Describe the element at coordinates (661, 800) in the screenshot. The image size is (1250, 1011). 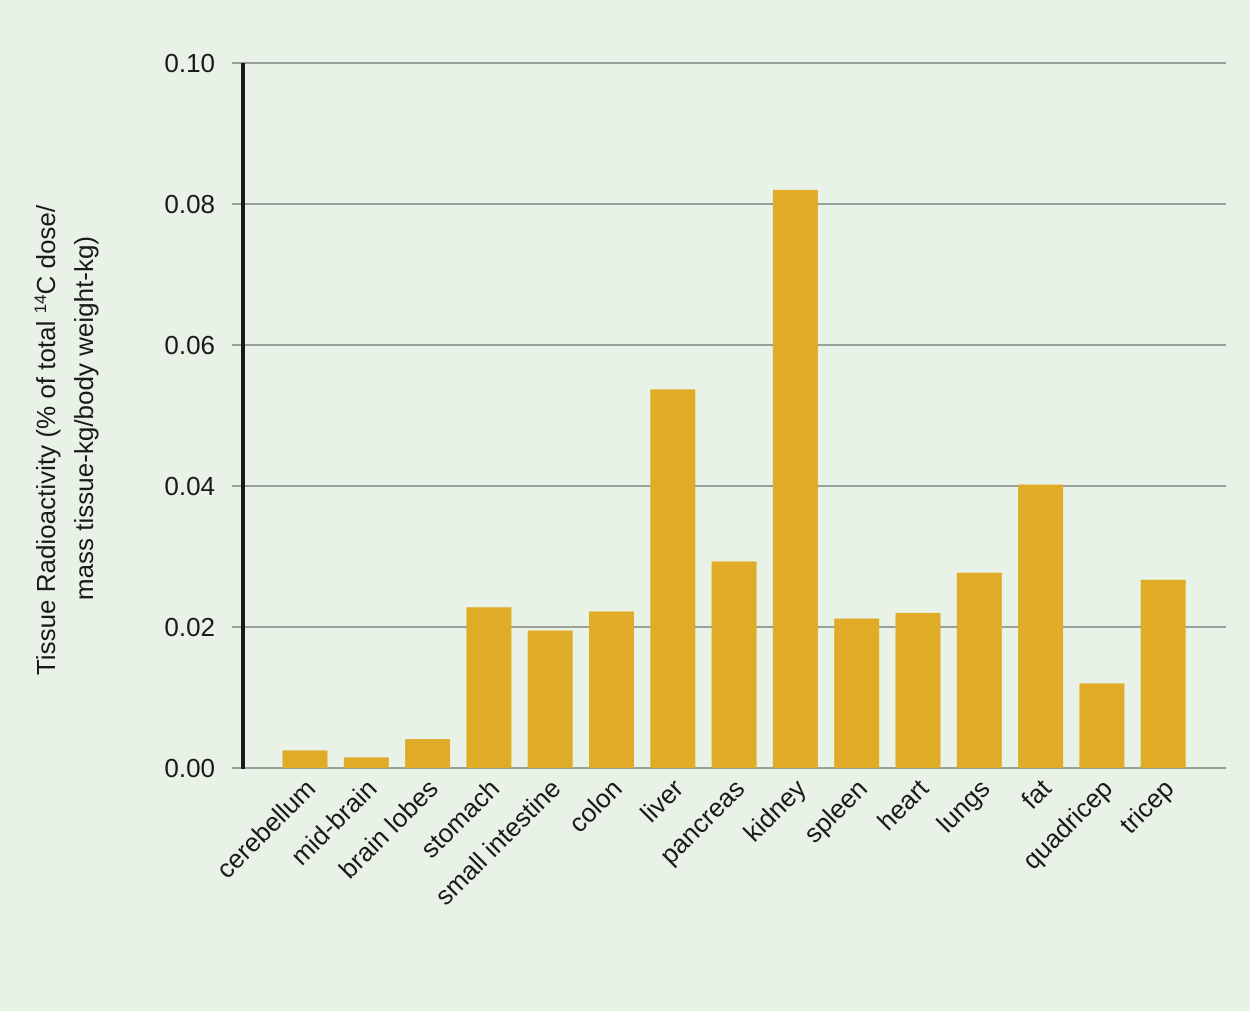
I see `x-tick-label: liver` at that location.